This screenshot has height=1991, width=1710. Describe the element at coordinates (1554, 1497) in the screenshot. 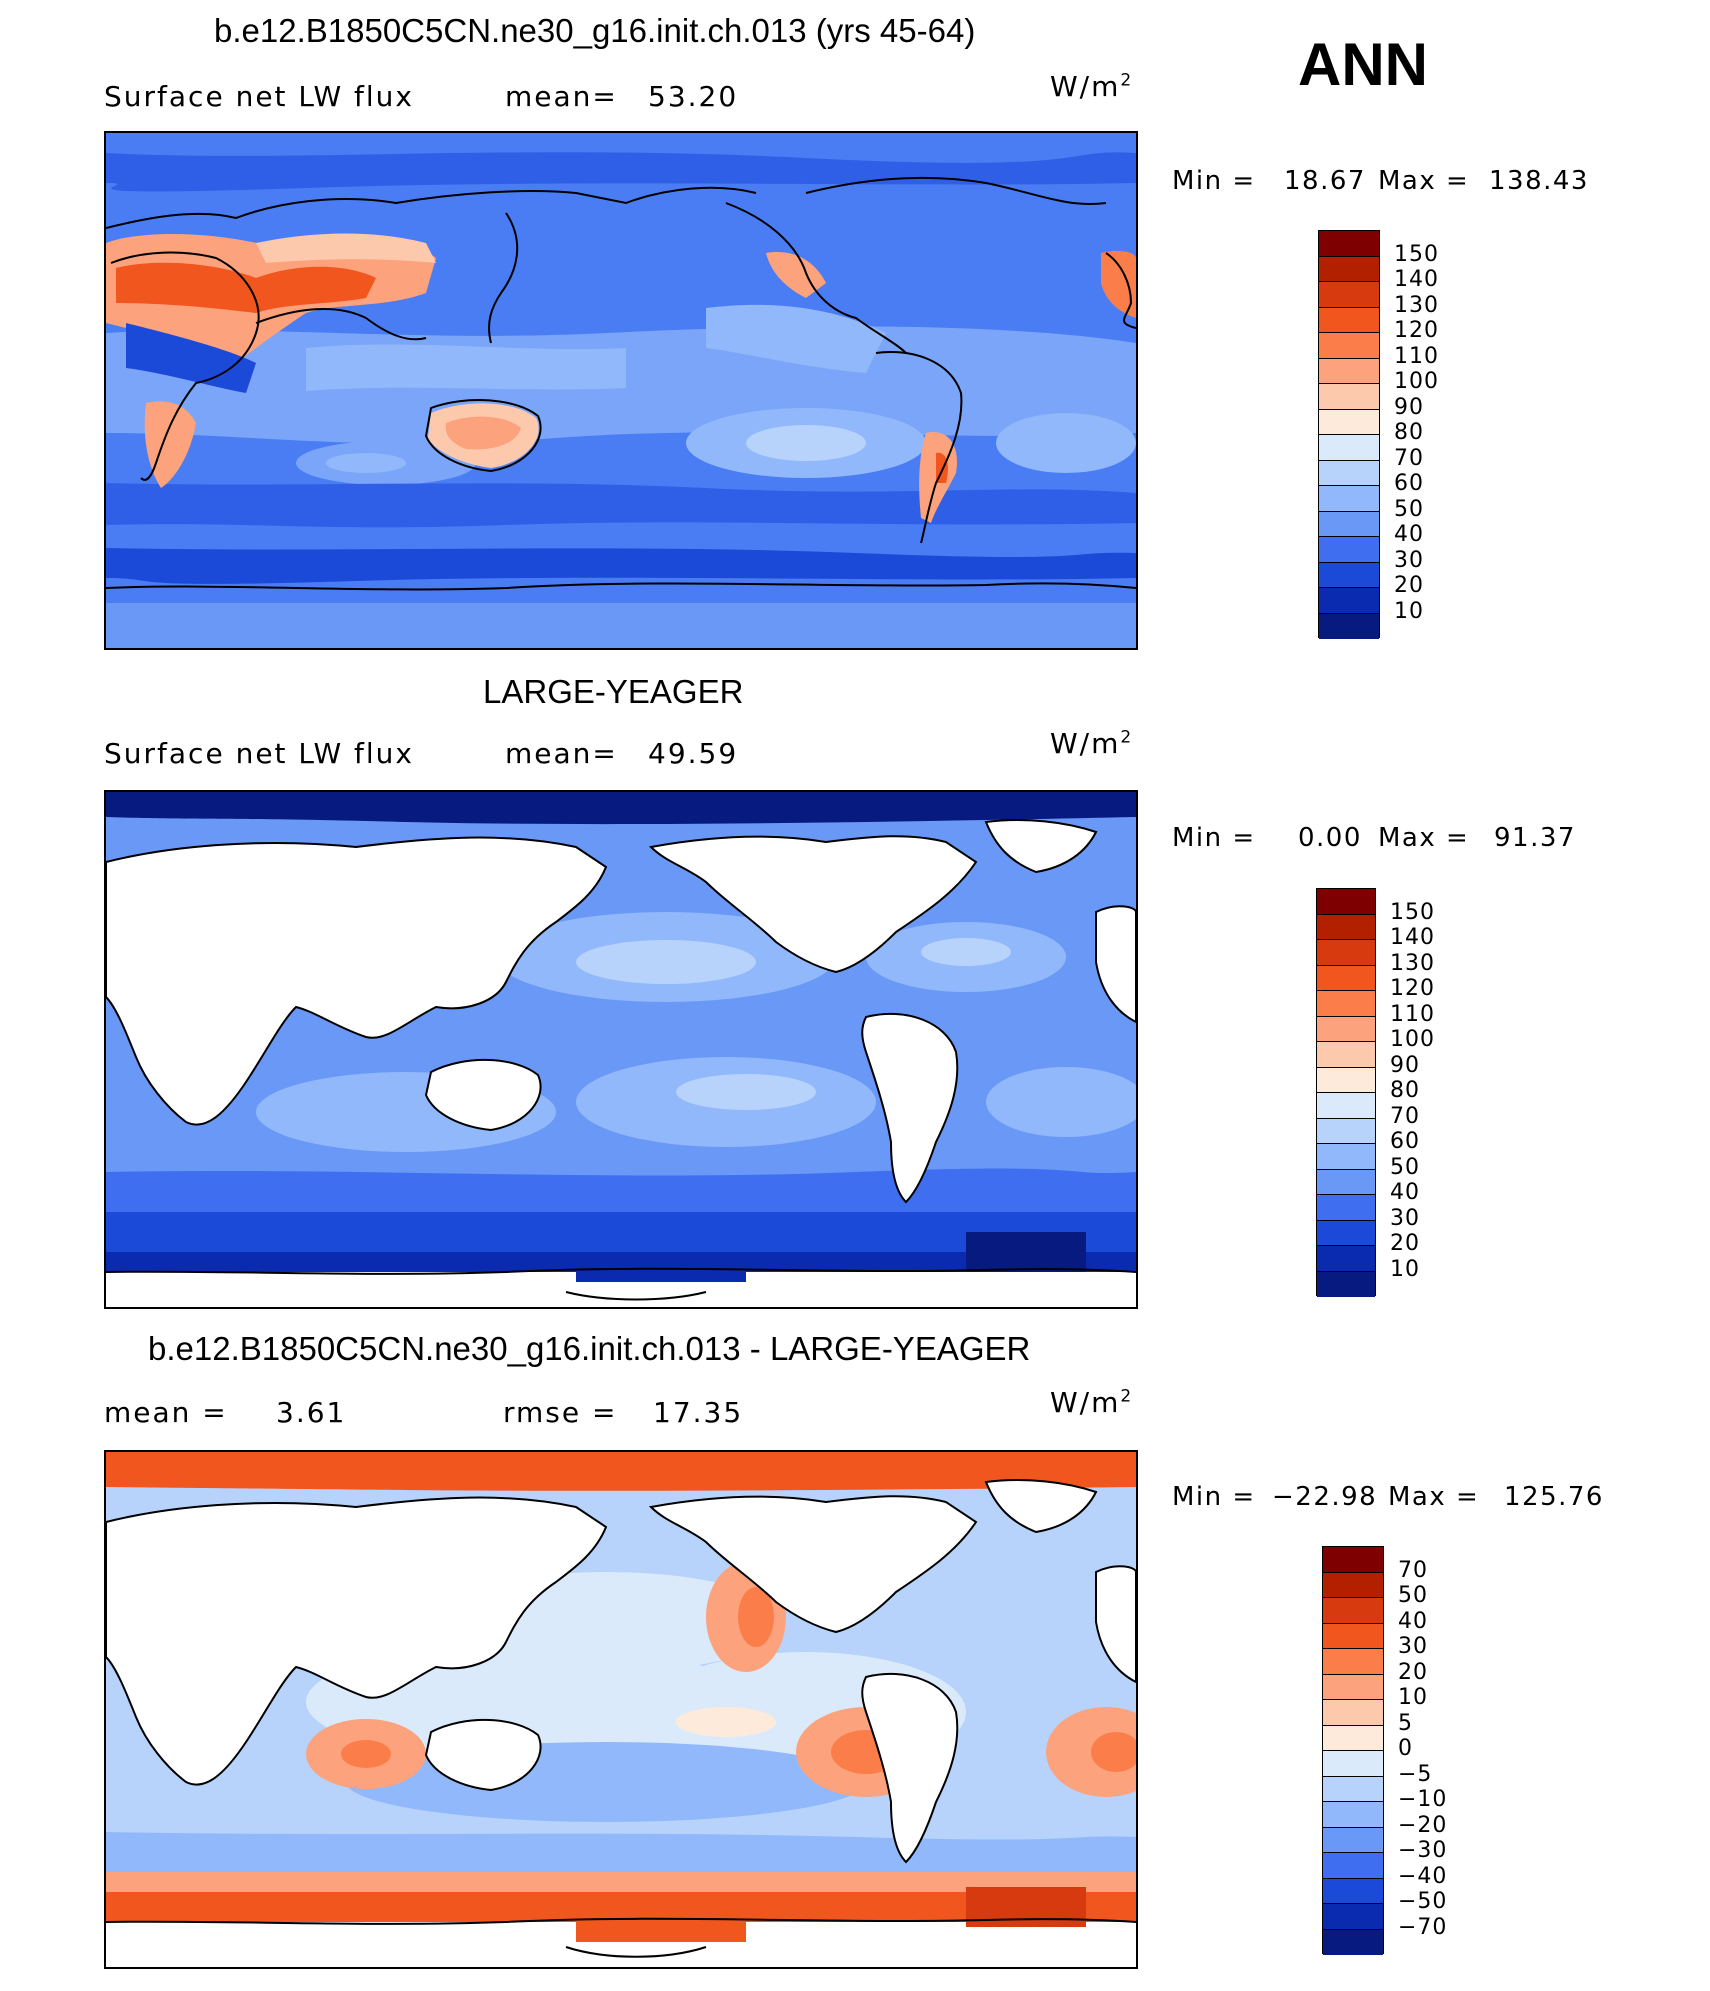

I see `panel3-max-value: 125.76` at that location.